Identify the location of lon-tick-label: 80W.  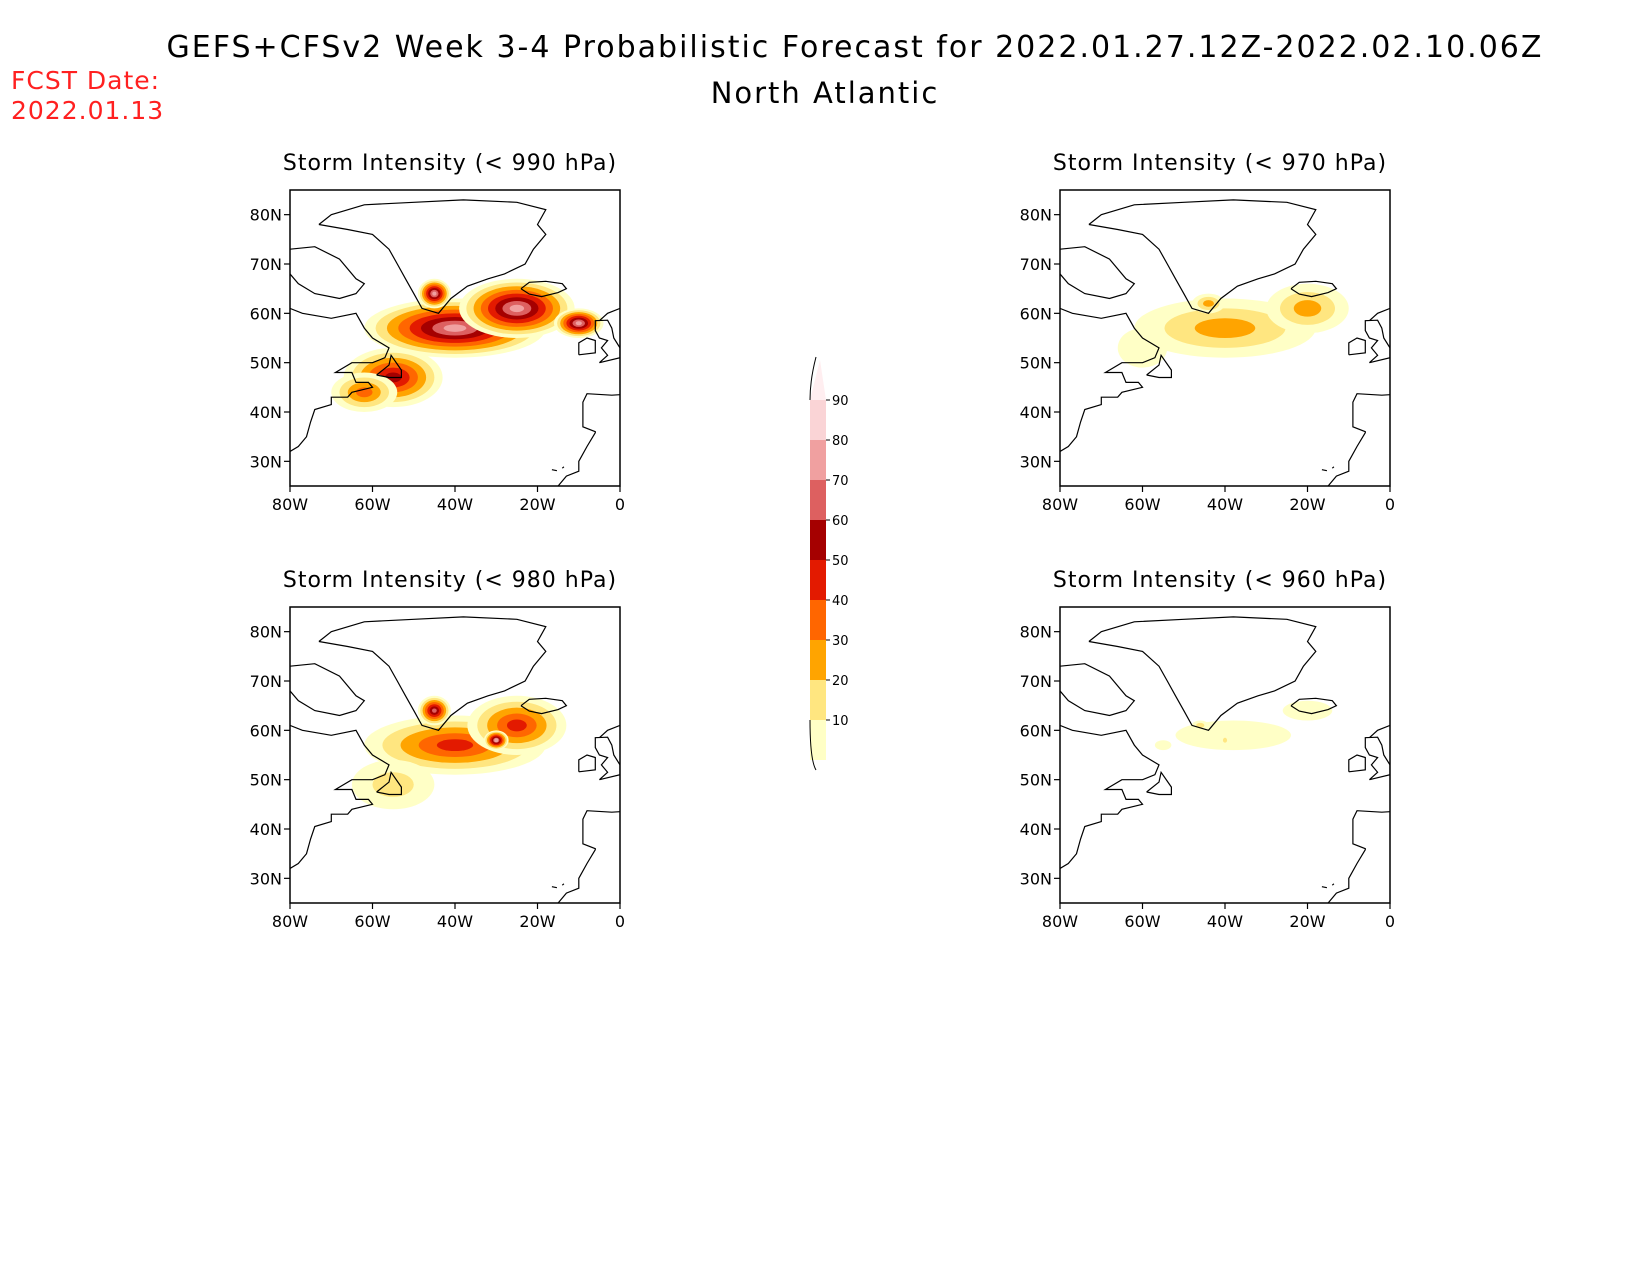
(290, 504).